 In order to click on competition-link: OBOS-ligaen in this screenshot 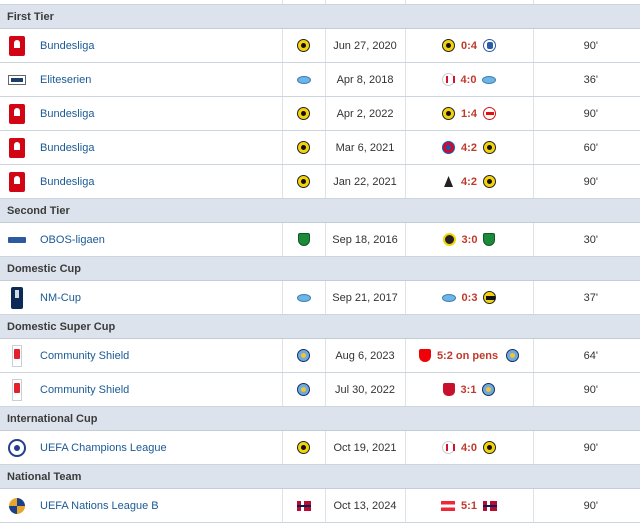, I will do `click(72, 239)`.